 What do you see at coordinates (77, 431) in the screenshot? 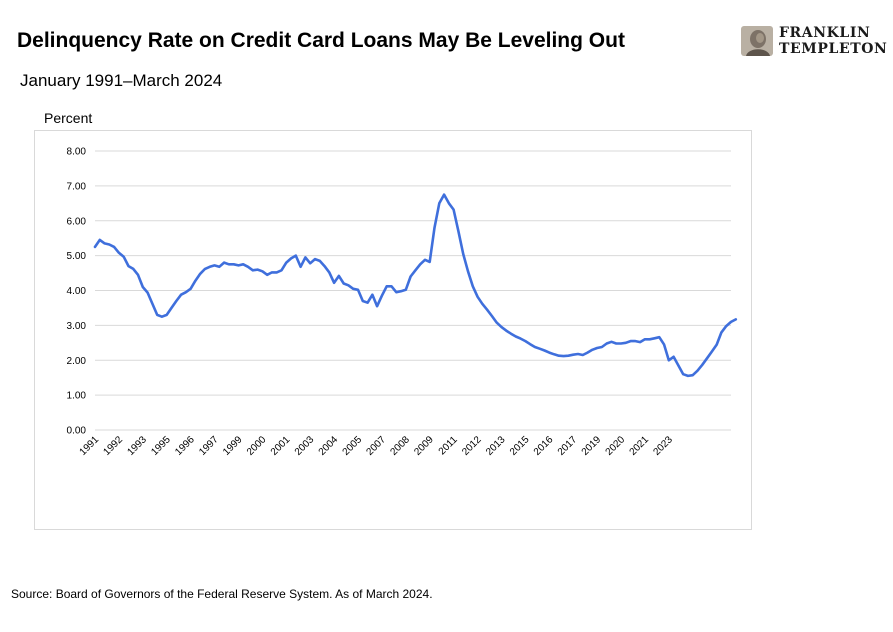
I see `y-tick-label: 0.00` at bounding box center [77, 431].